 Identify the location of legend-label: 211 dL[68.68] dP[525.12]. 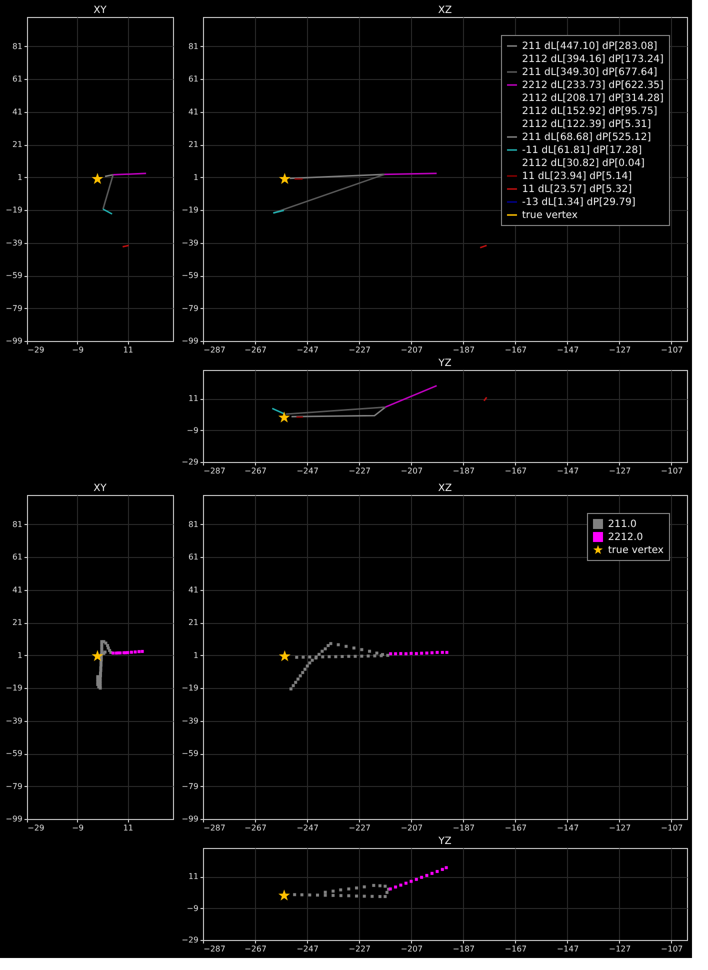
(587, 137).